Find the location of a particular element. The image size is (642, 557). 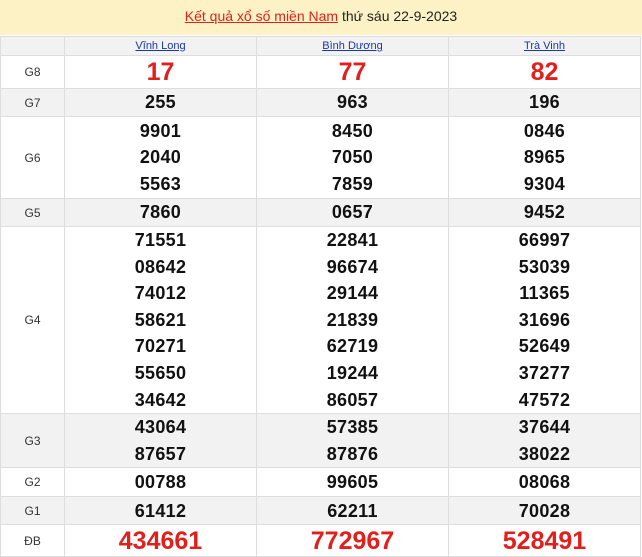

prize-number: 00788 is located at coordinates (160, 482).